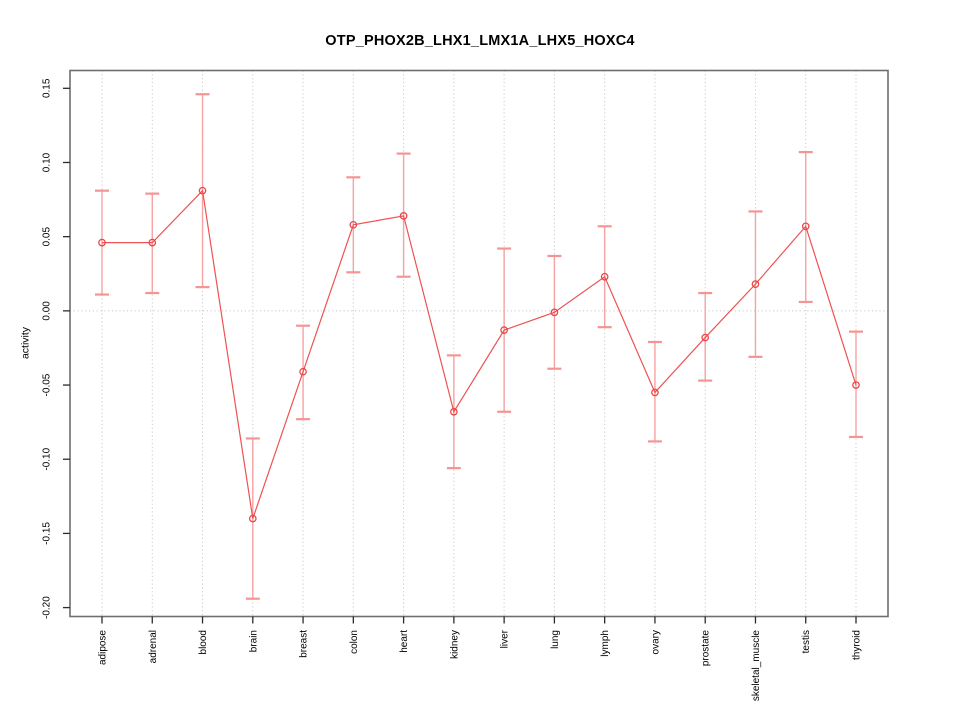 The width and height of the screenshot is (960, 720). What do you see at coordinates (203, 642) in the screenshot?
I see `x-tick-label: blood` at bounding box center [203, 642].